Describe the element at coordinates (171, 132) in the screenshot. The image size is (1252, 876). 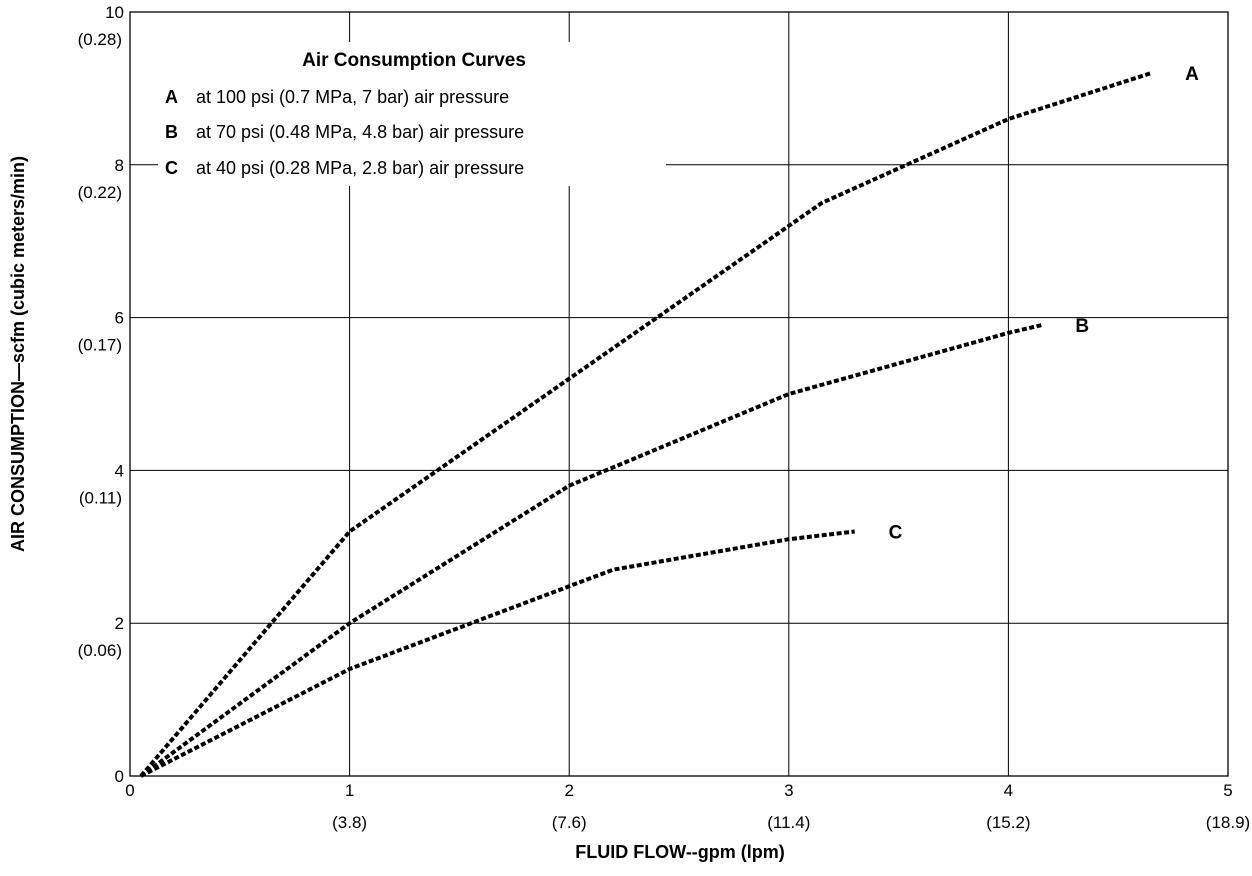
I see `legend-key-b: B` at that location.